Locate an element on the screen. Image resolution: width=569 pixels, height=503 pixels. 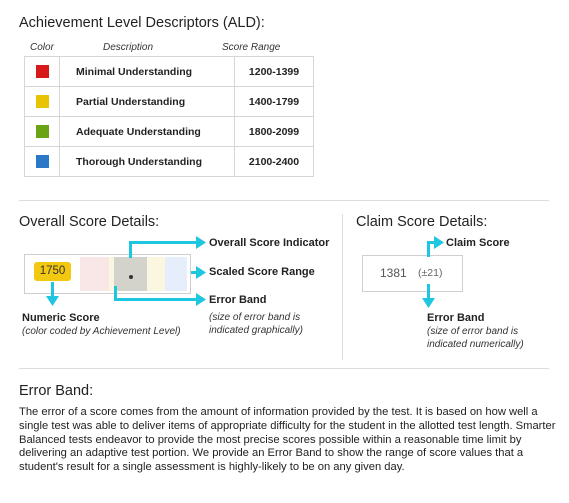
range-arrow-horizontal is located at coordinates (195, 272).